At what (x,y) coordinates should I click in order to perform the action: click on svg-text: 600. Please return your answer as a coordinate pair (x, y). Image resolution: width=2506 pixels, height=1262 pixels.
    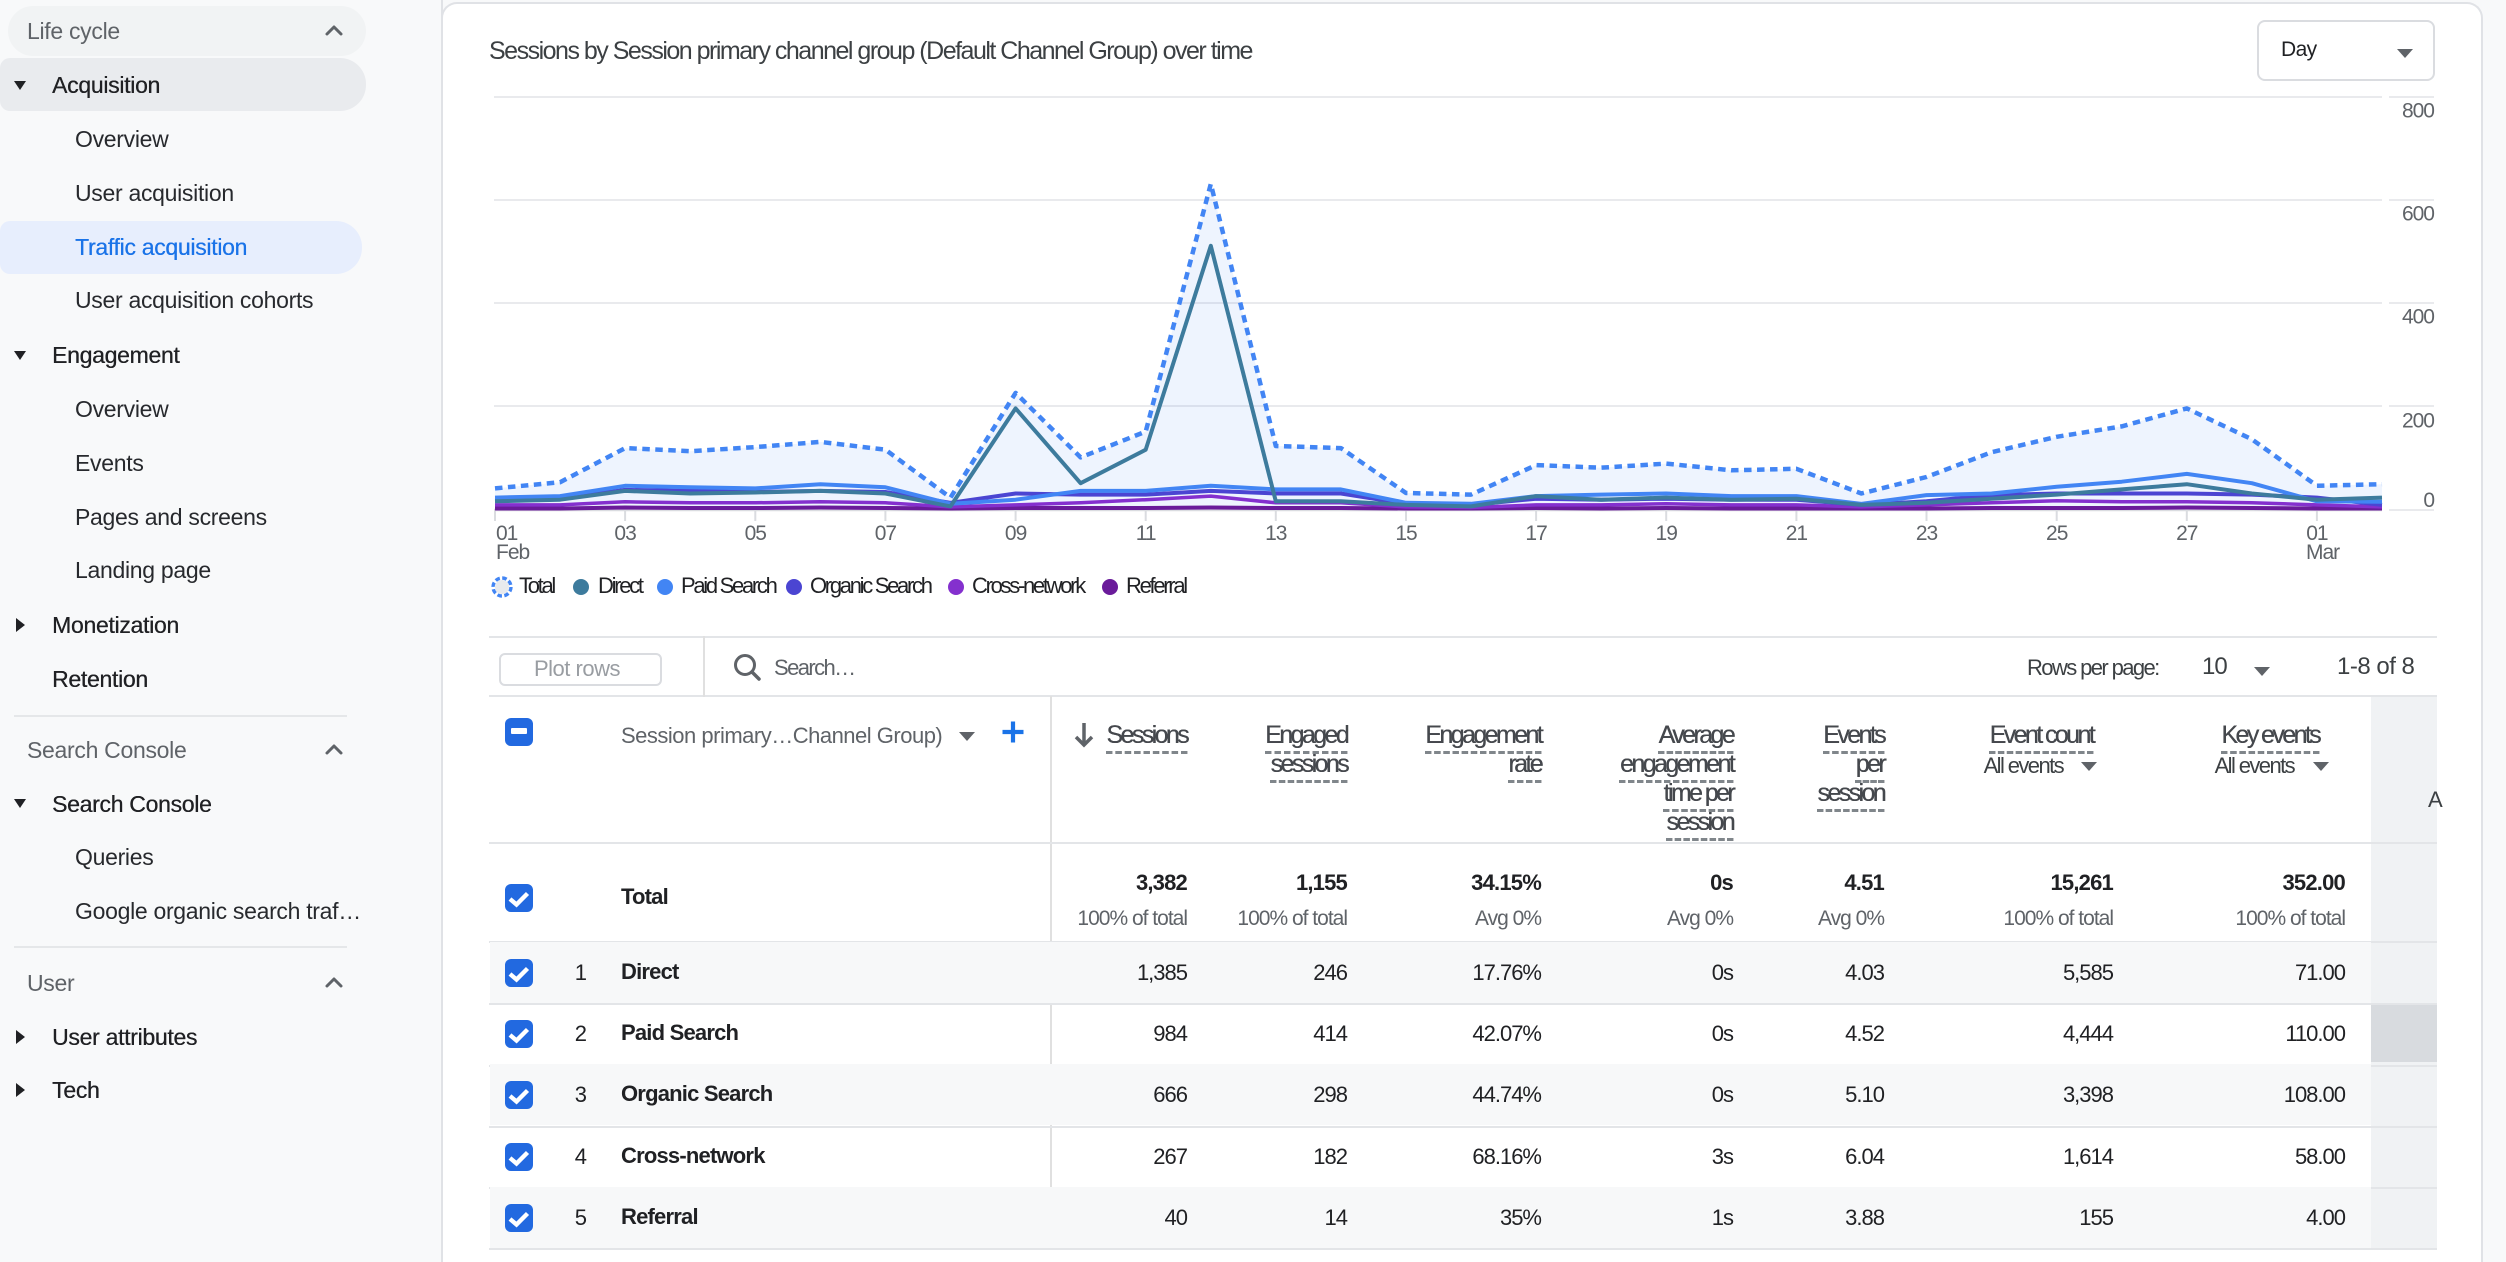
    Looking at the image, I should click on (2418, 214).